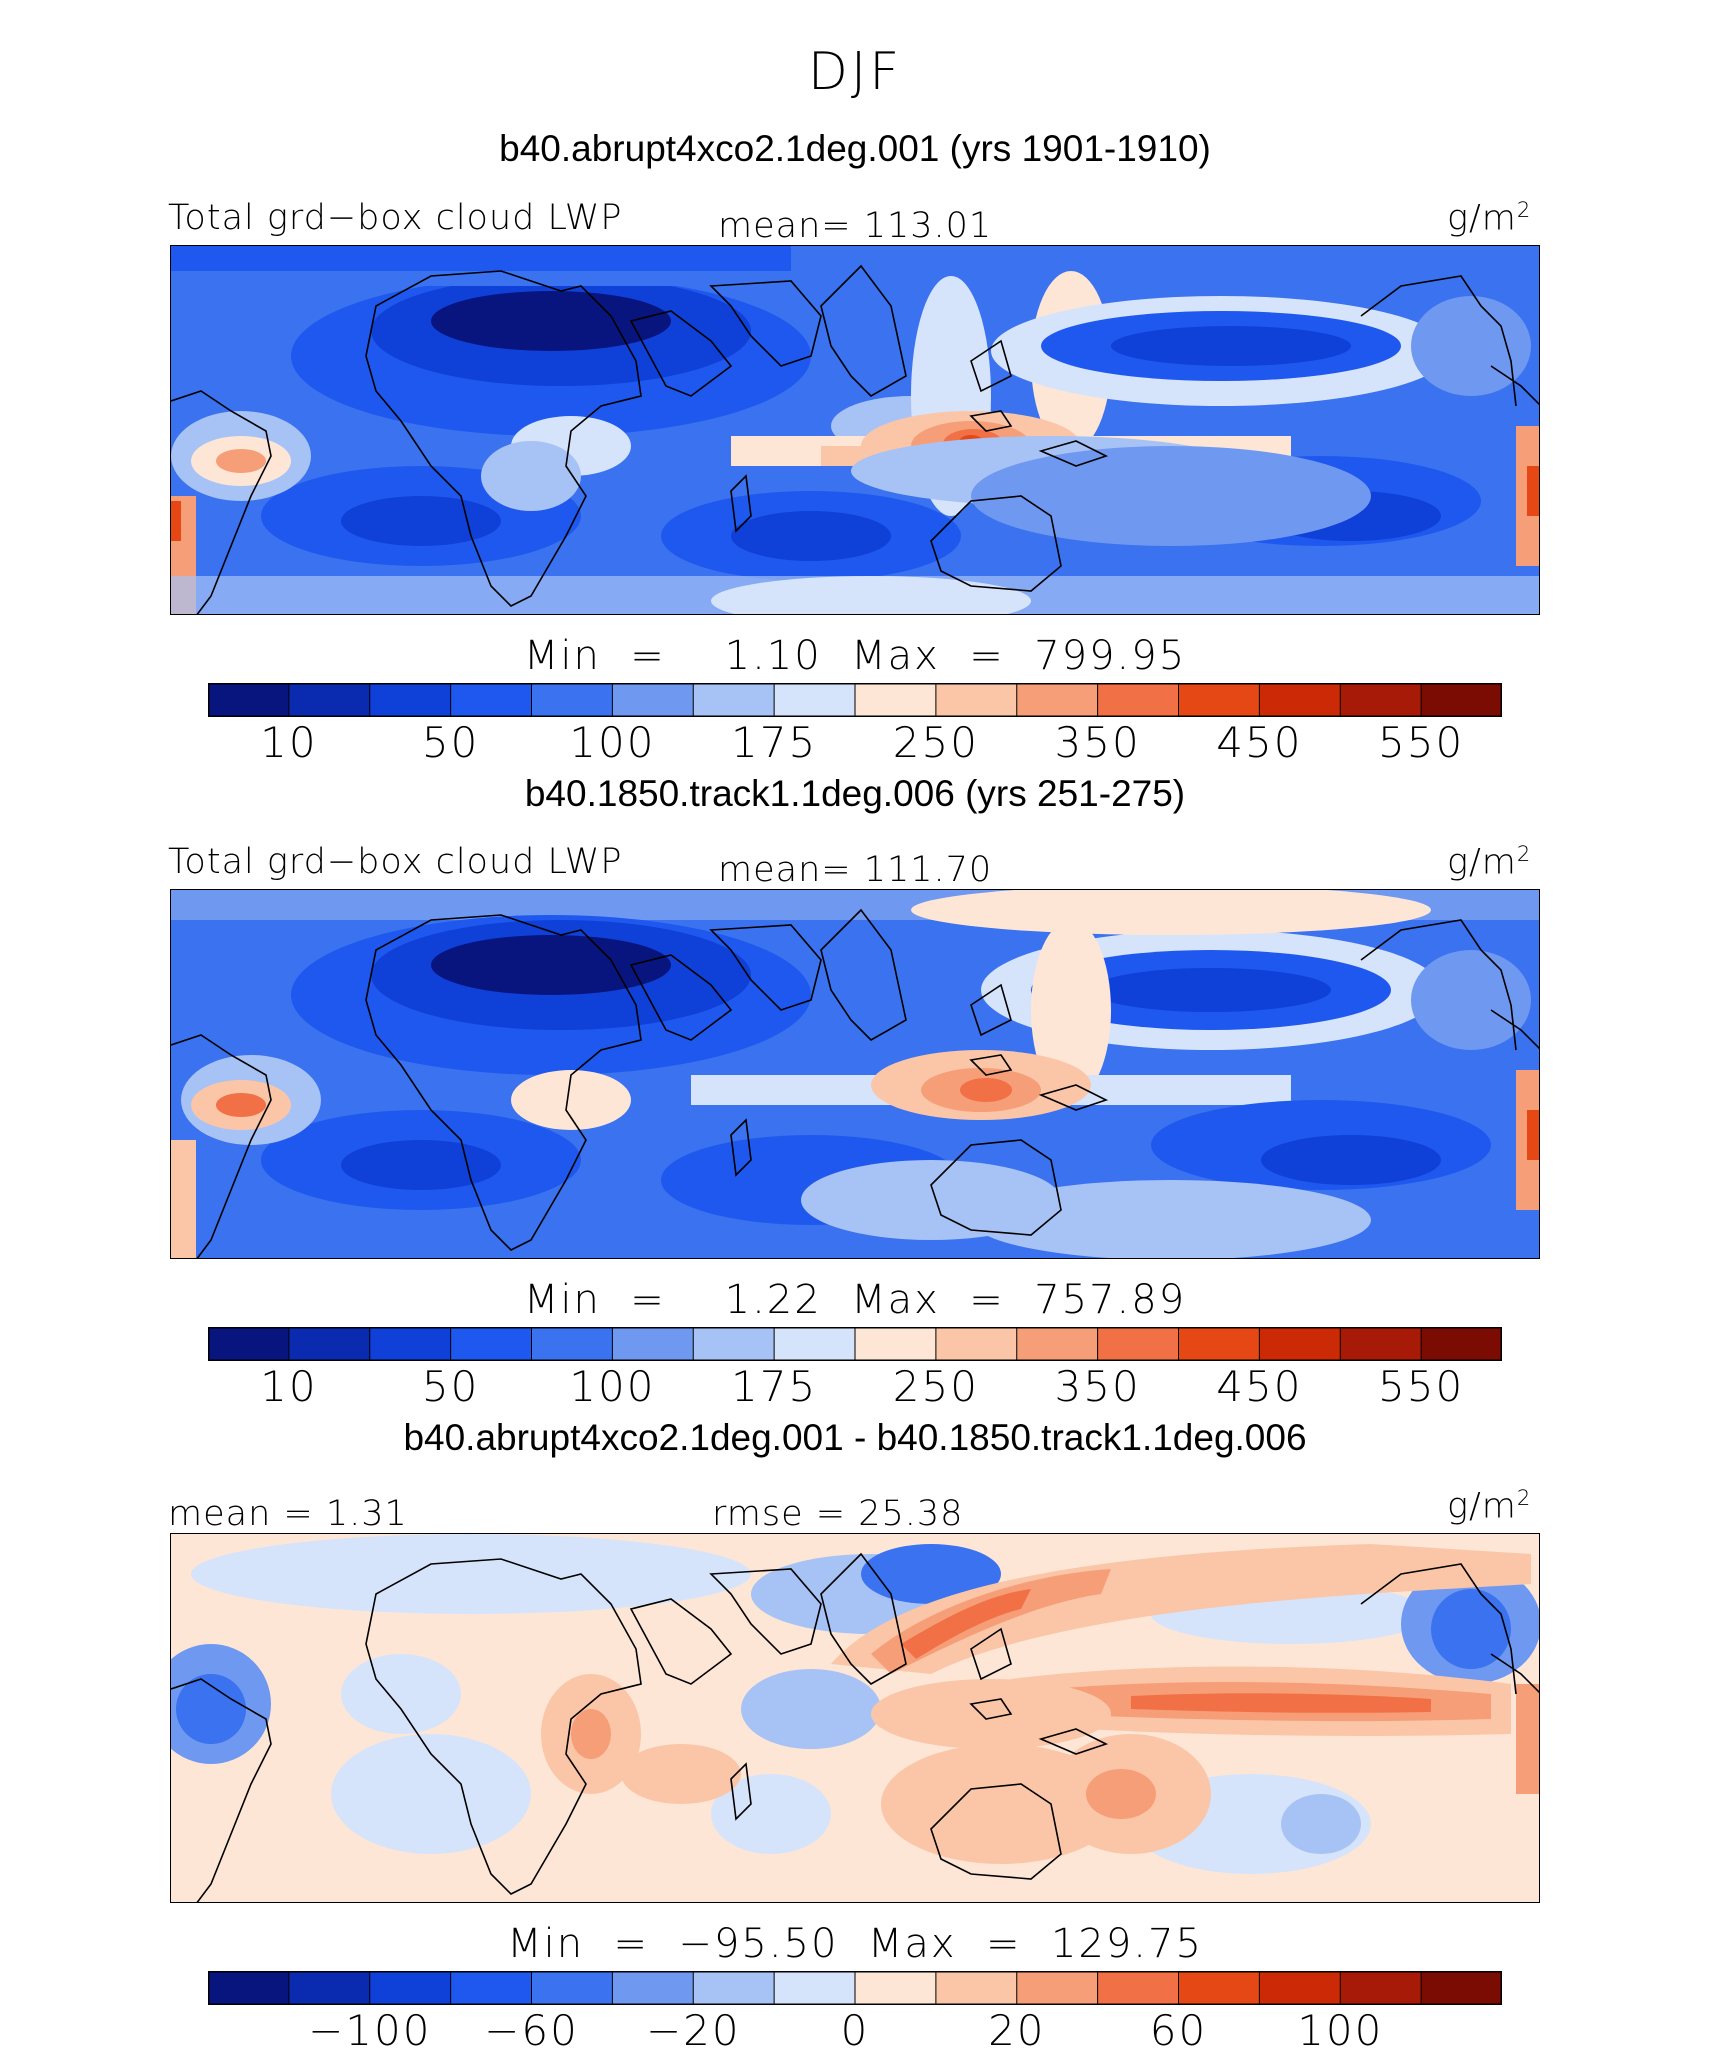 Image resolution: width=1710 pixels, height=2055 pixels. I want to click on panel-2-colorbar, so click(855, 1344).